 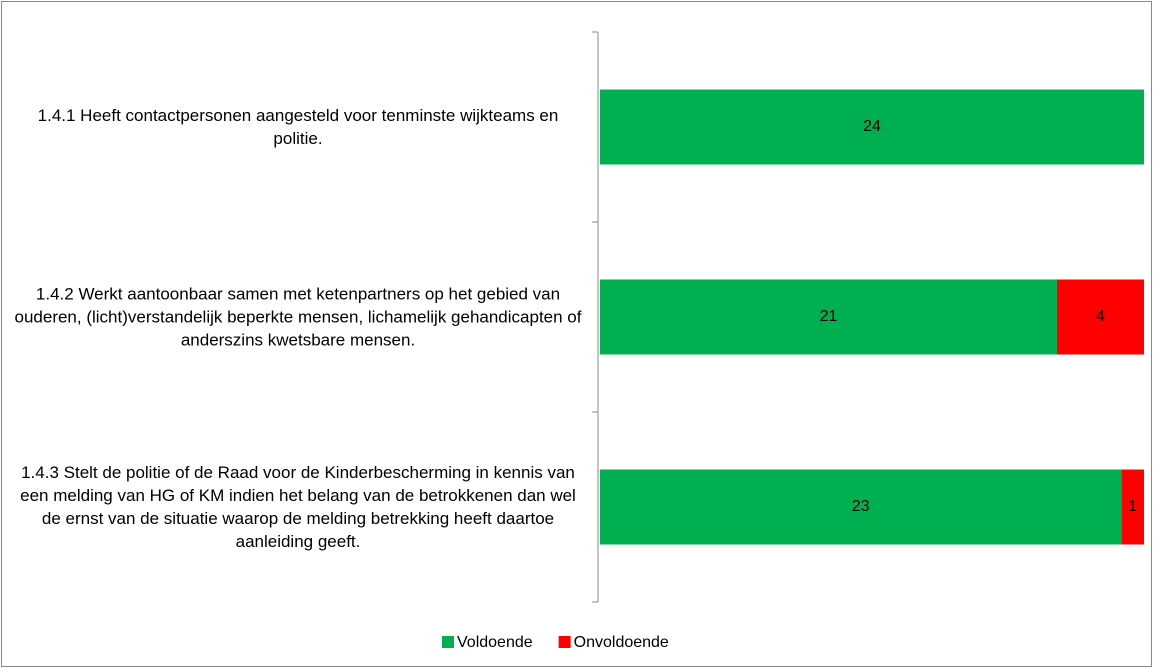 What do you see at coordinates (621, 642) in the screenshot?
I see `legend-label: Onvoldoende` at bounding box center [621, 642].